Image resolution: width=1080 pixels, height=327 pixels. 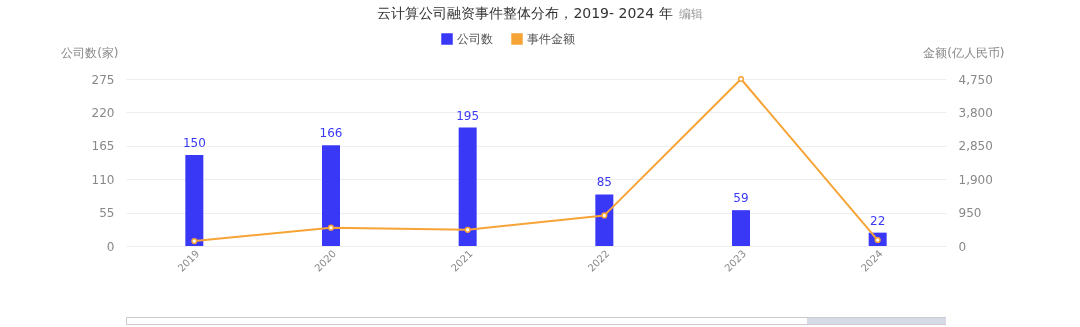 What do you see at coordinates (878, 220) in the screenshot?
I see `data-label: 22` at bounding box center [878, 220].